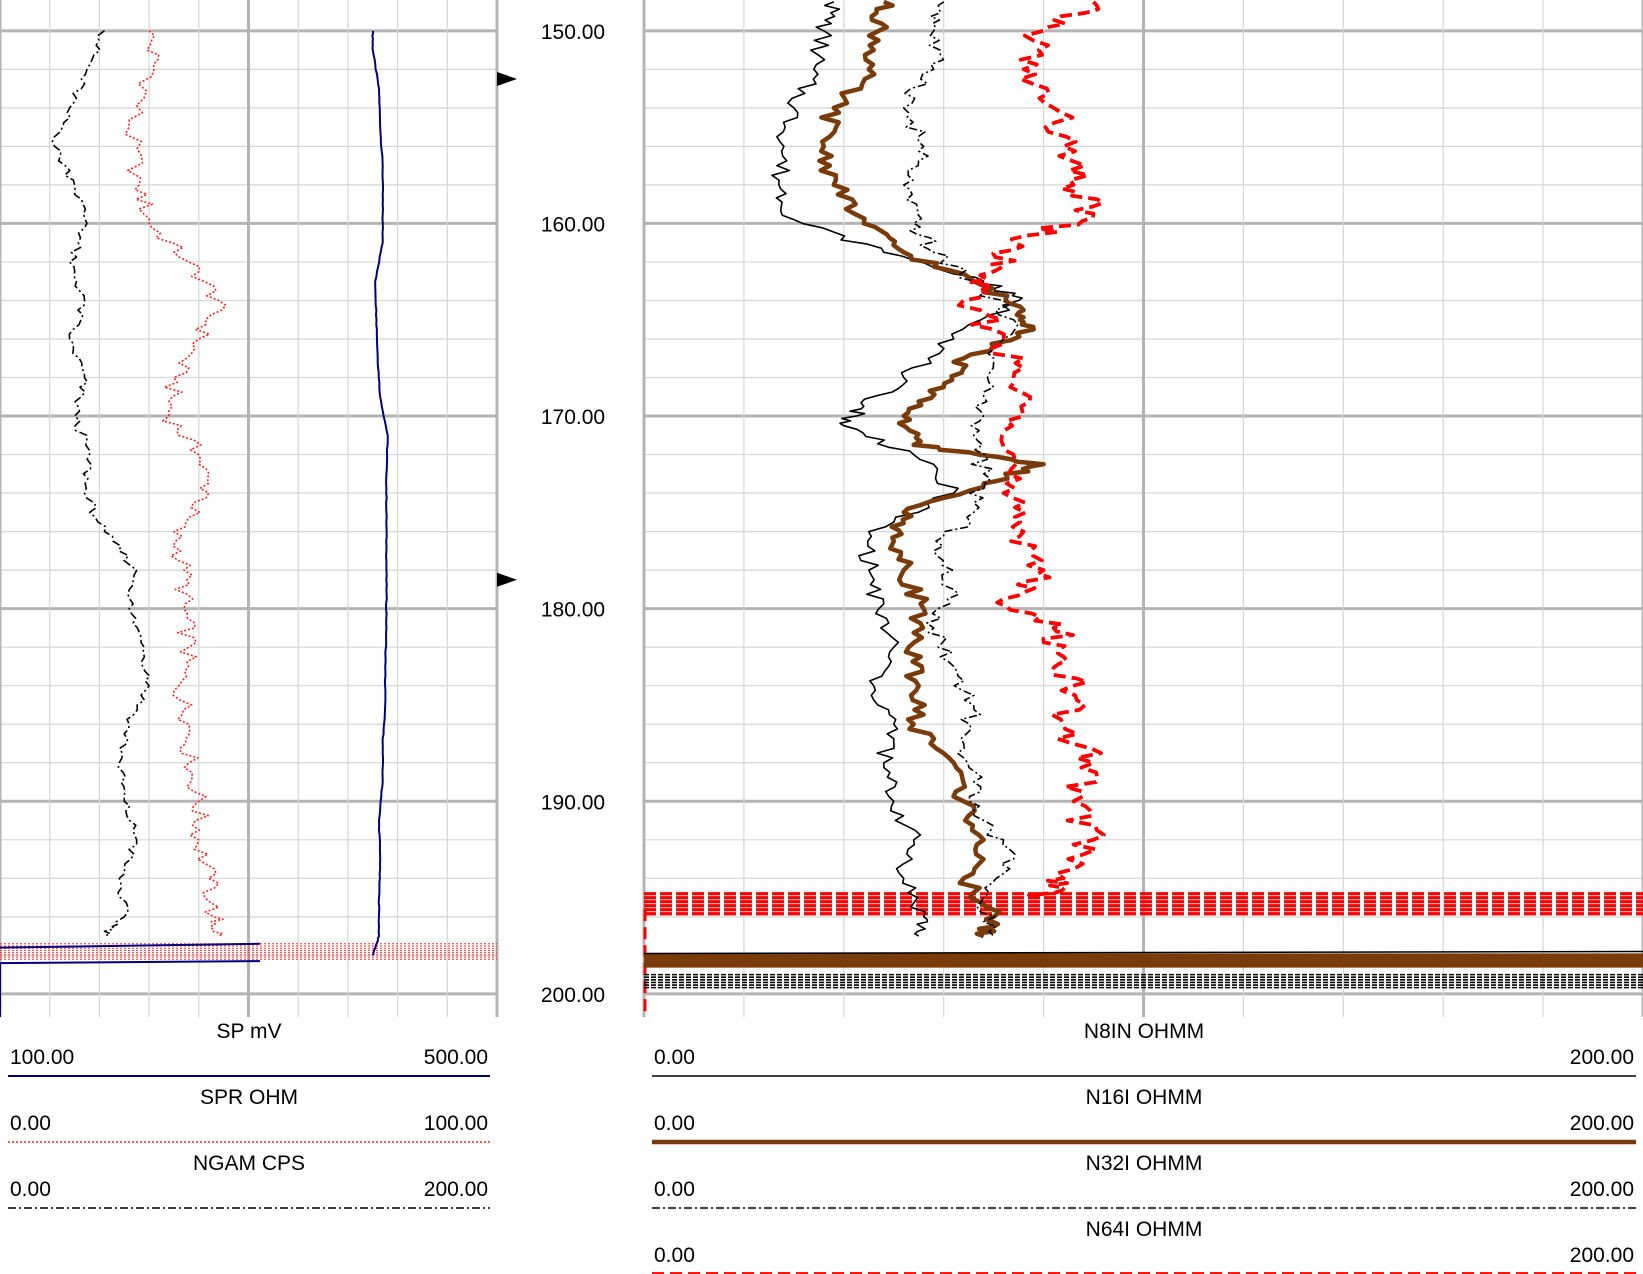  I want to click on curve-n64i, so click(1031, 450).